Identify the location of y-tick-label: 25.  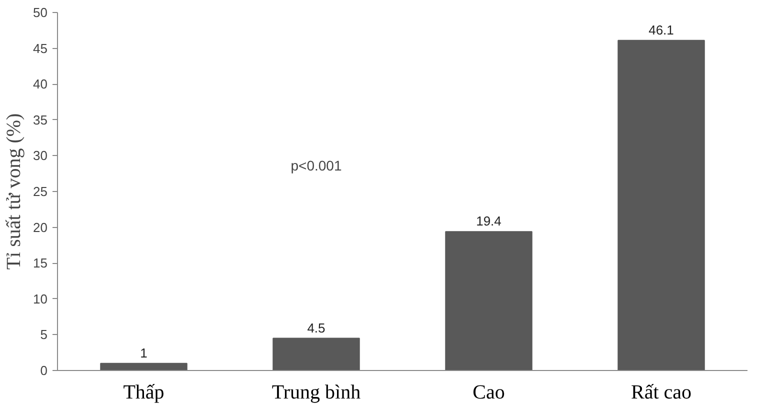
(40, 191).